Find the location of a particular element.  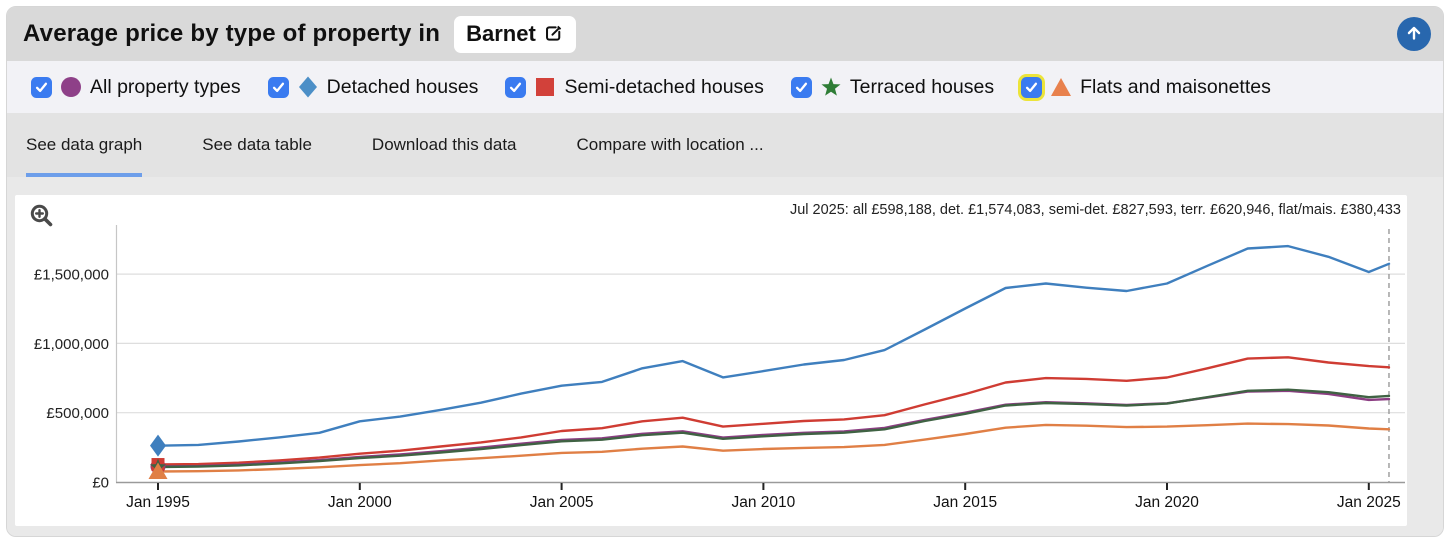

location-edit-button: Barnet is located at coordinates (515, 34).